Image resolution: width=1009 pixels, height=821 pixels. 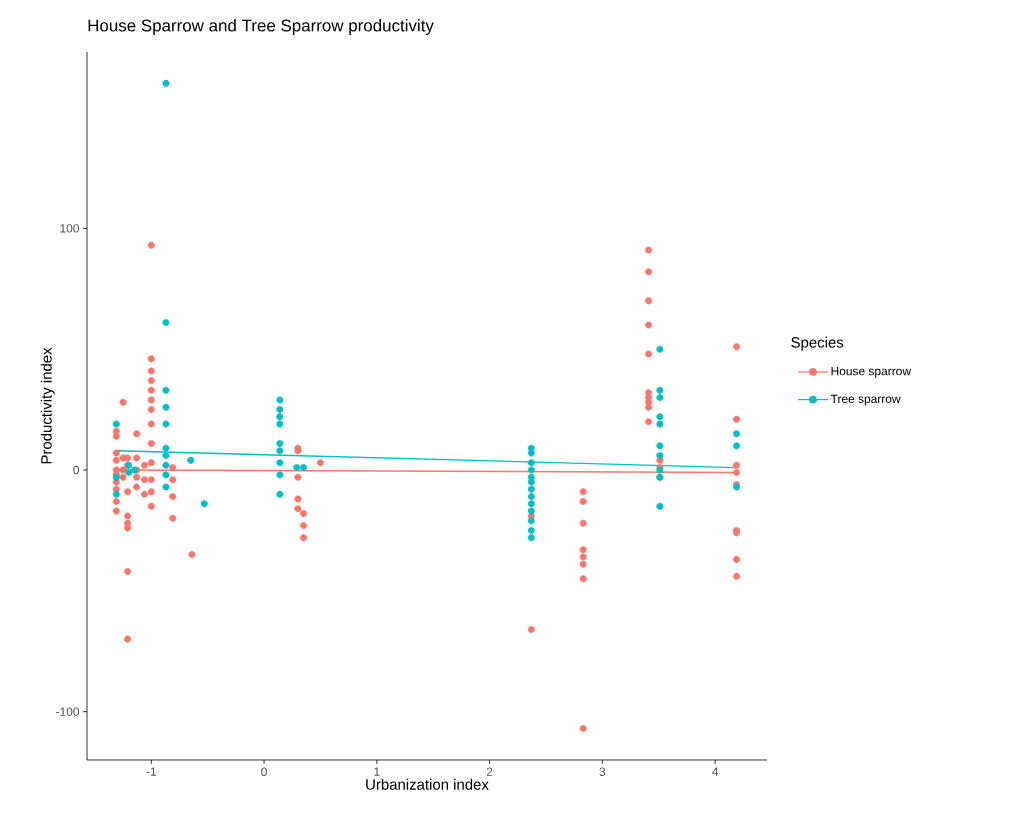 What do you see at coordinates (602, 771) in the screenshot?
I see `x-tick-label: 3` at bounding box center [602, 771].